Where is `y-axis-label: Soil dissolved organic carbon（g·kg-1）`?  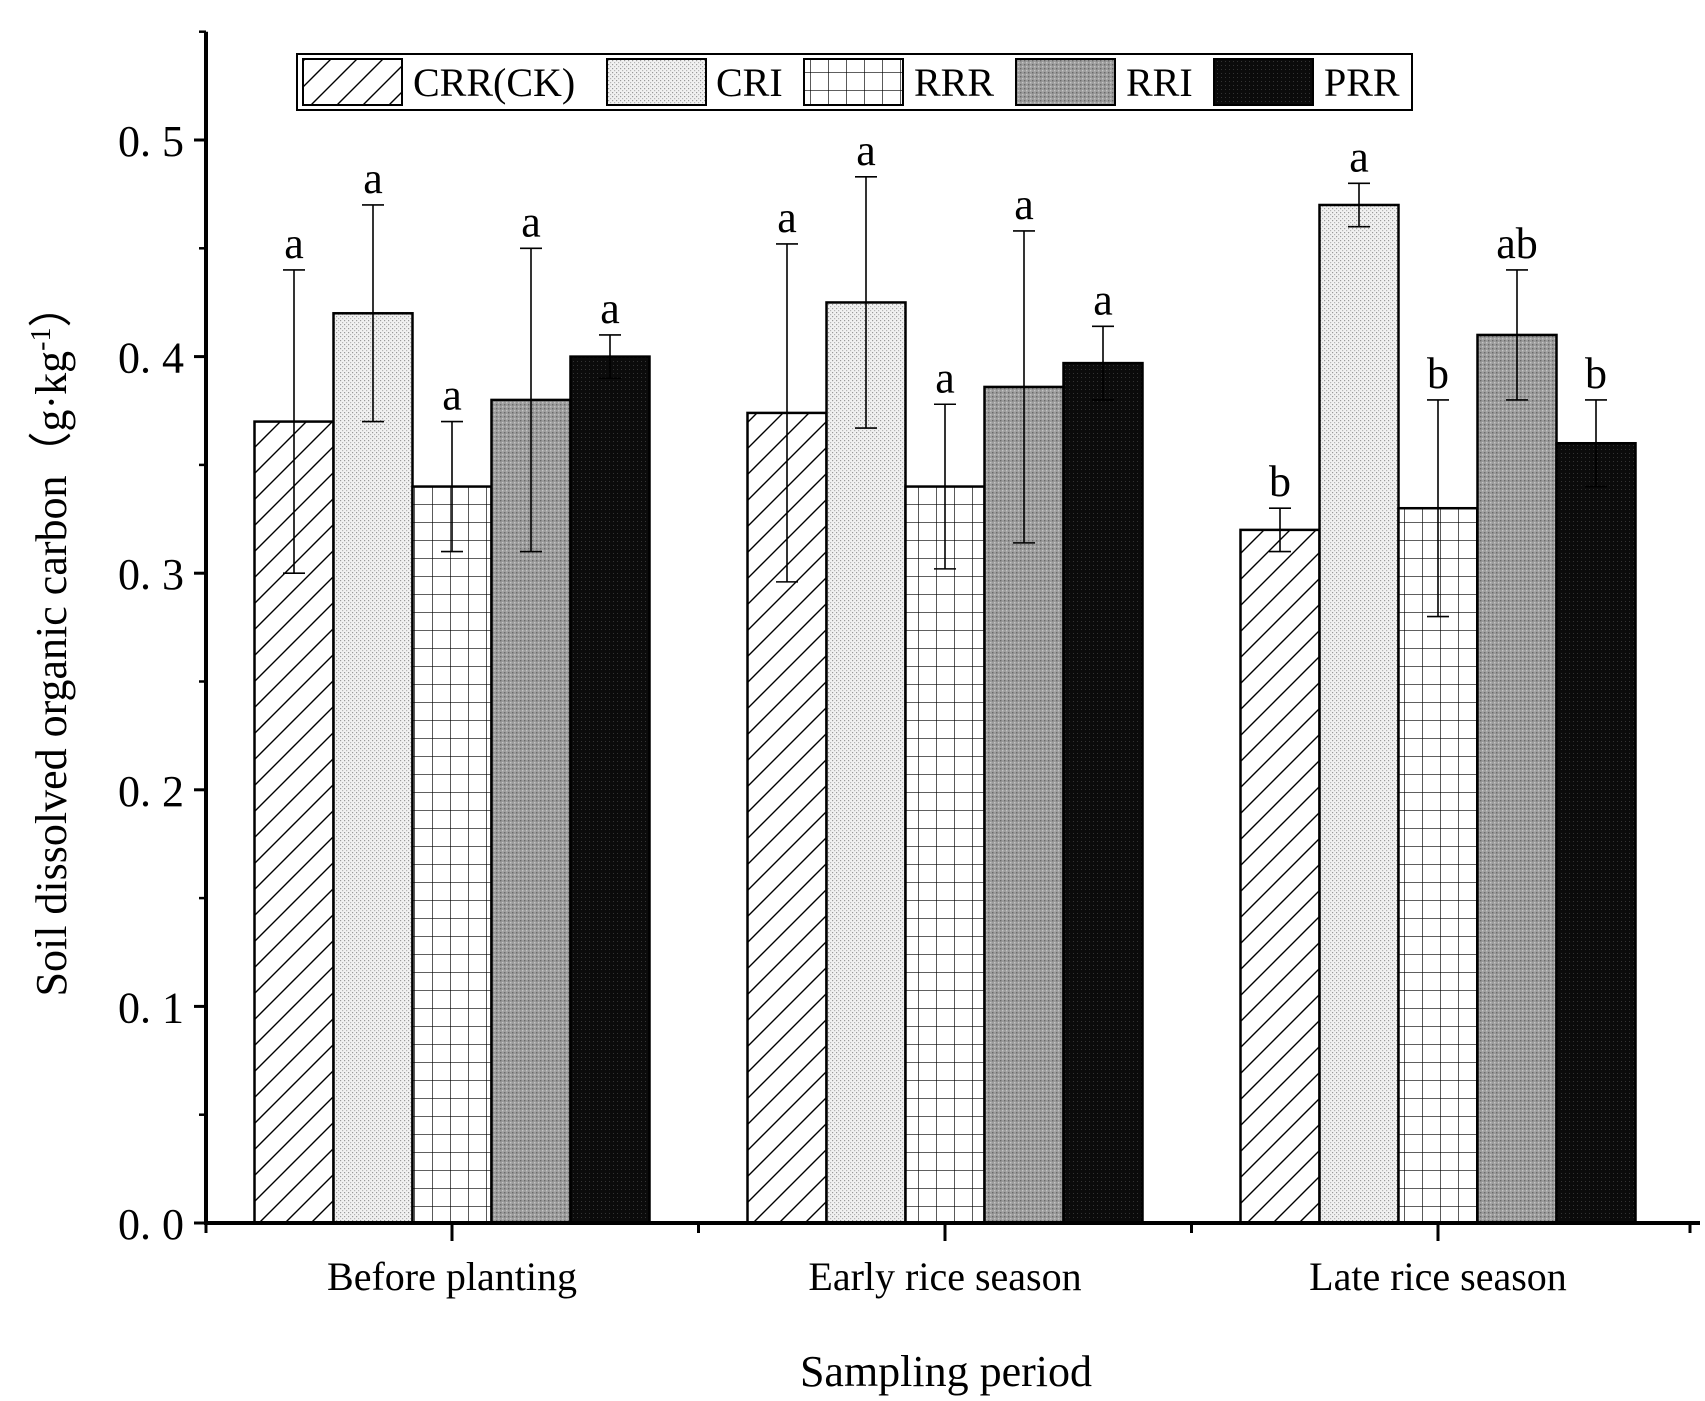 y-axis-label: Soil dissolved organic carbon（g·kg-1） is located at coordinates (51, 640).